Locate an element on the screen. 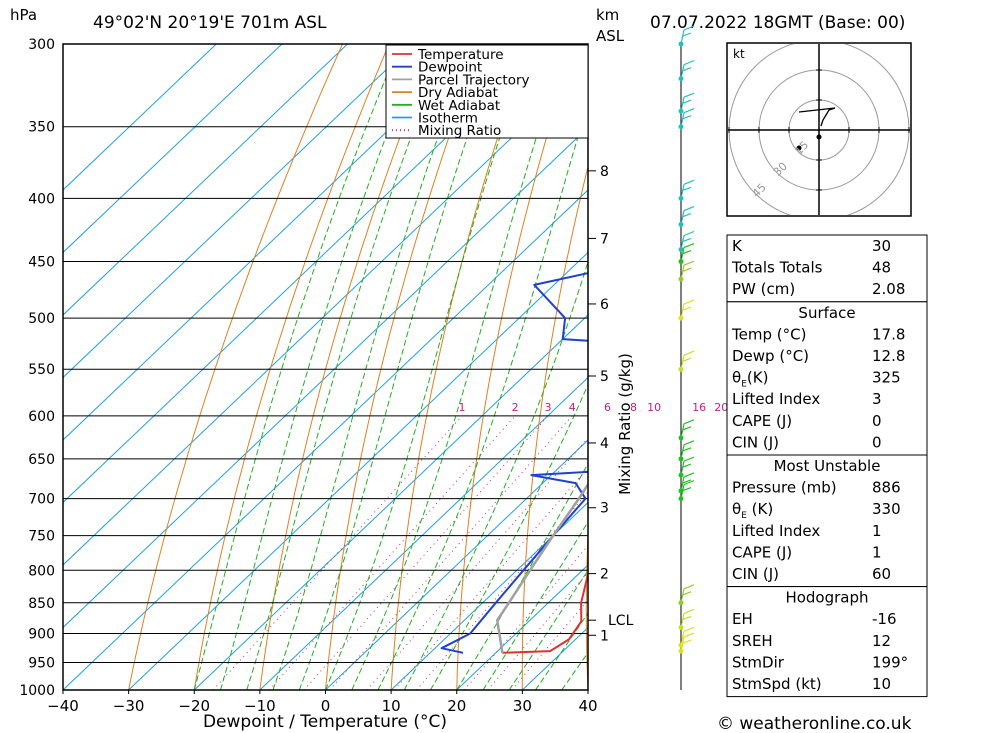  pressure-tick-label: 600 is located at coordinates (41, 417).